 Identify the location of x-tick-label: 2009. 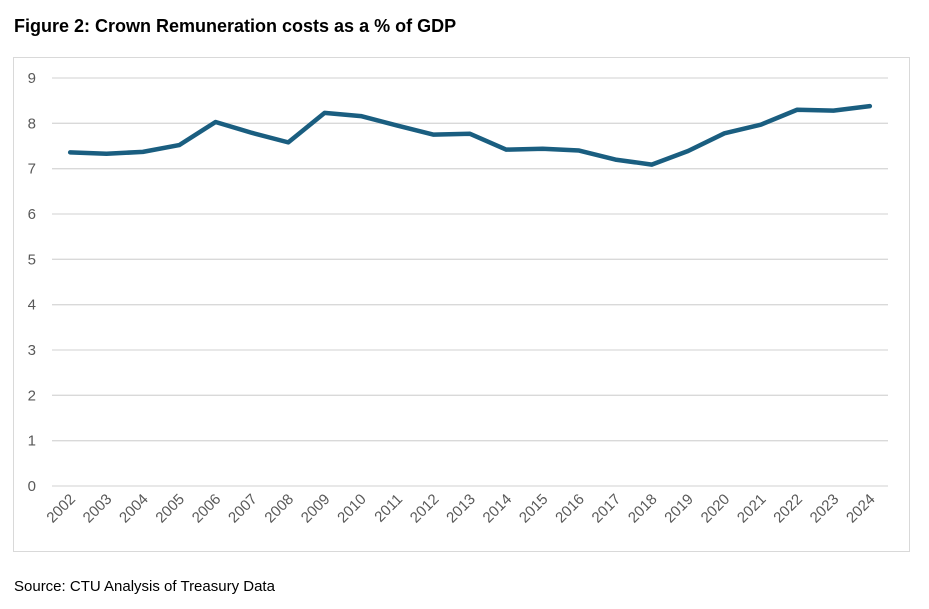
(316, 509).